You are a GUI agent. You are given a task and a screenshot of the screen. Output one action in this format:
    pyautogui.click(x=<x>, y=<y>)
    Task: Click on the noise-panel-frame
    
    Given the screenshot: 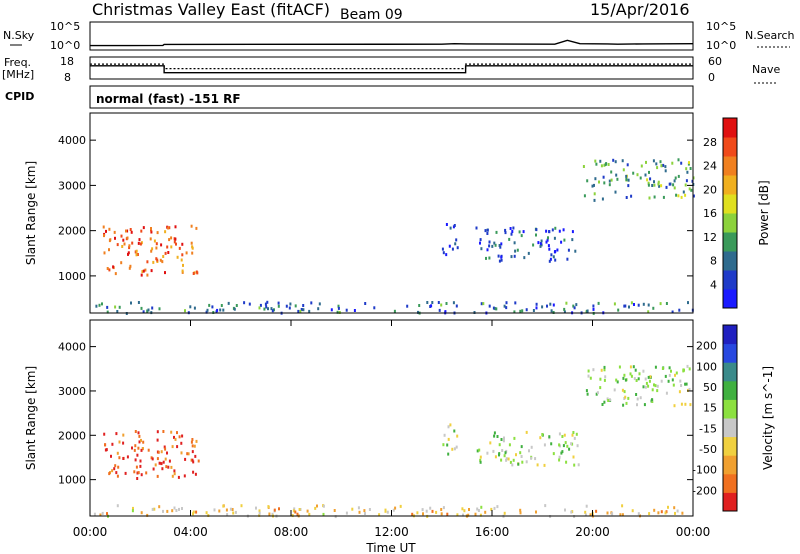 What is the action you would take?
    pyautogui.click(x=391, y=36)
    